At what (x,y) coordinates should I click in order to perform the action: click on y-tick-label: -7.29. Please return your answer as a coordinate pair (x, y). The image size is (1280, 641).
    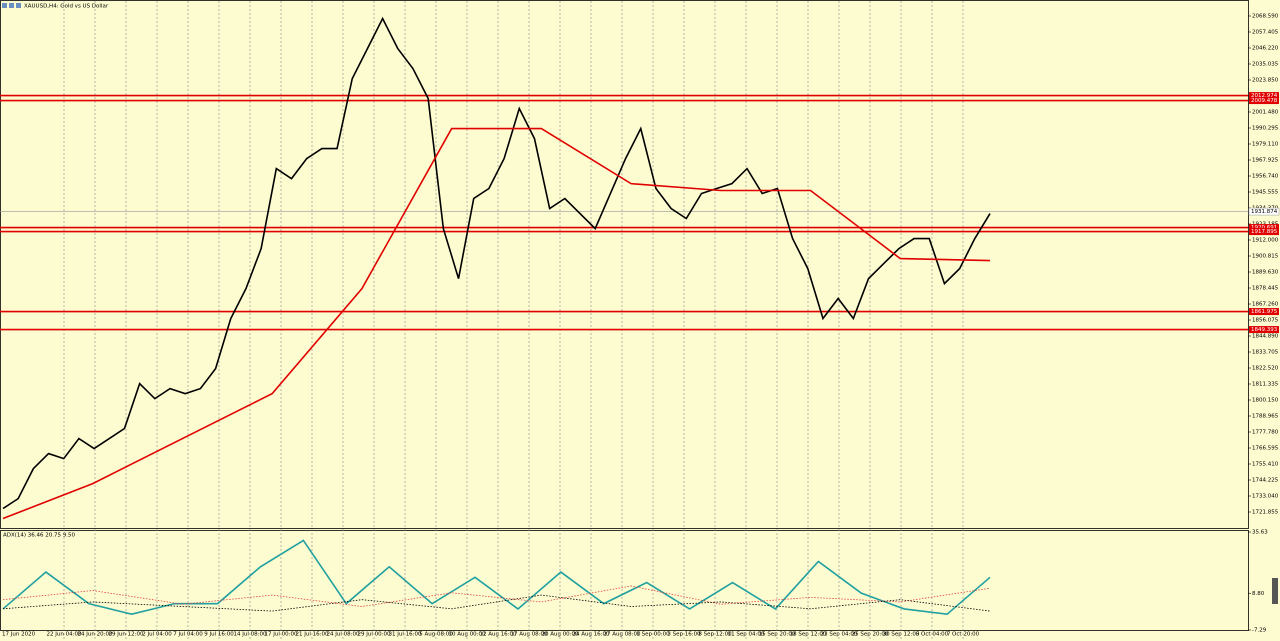
    Looking at the image, I should click on (1259, 631).